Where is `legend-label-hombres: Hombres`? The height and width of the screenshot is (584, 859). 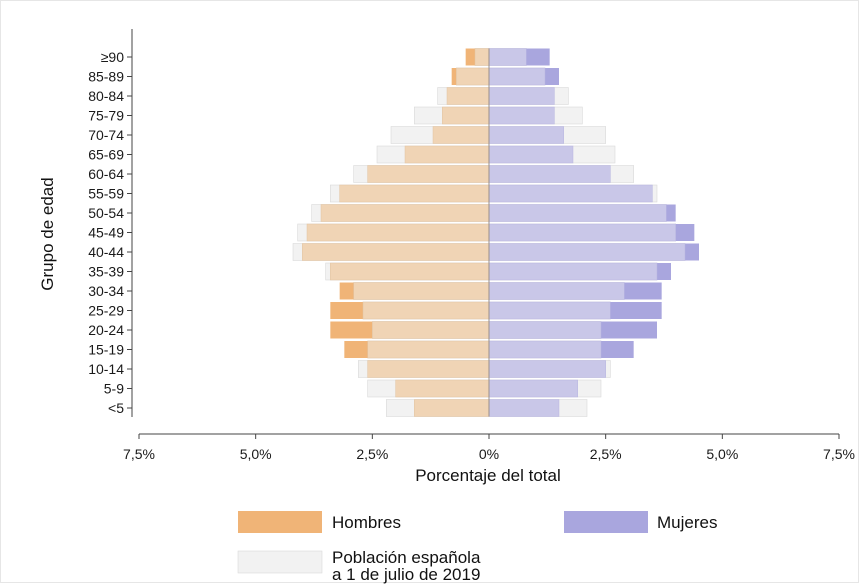
legend-label-hombres: Hombres is located at coordinates (366, 522).